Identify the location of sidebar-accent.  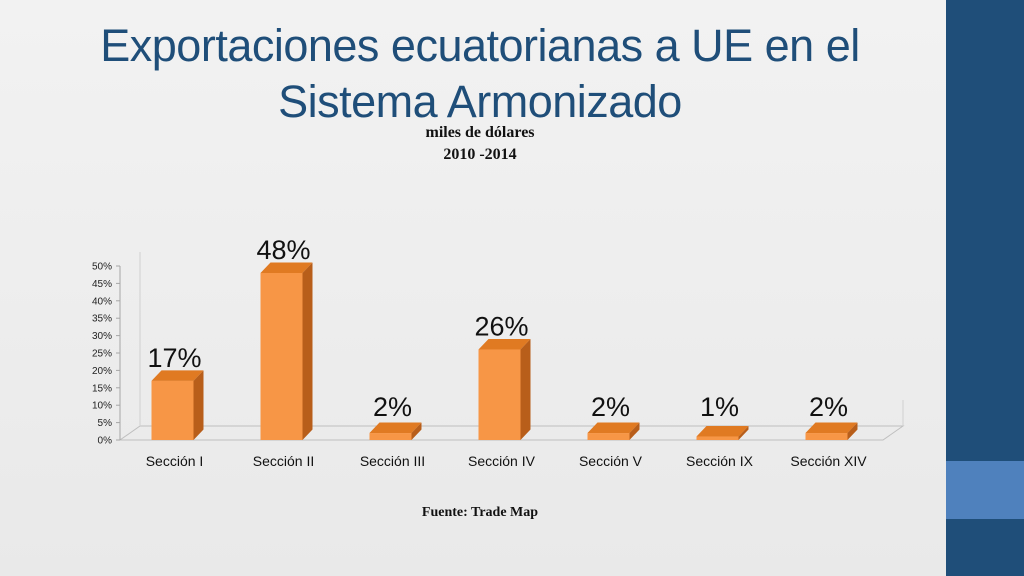
(985, 490).